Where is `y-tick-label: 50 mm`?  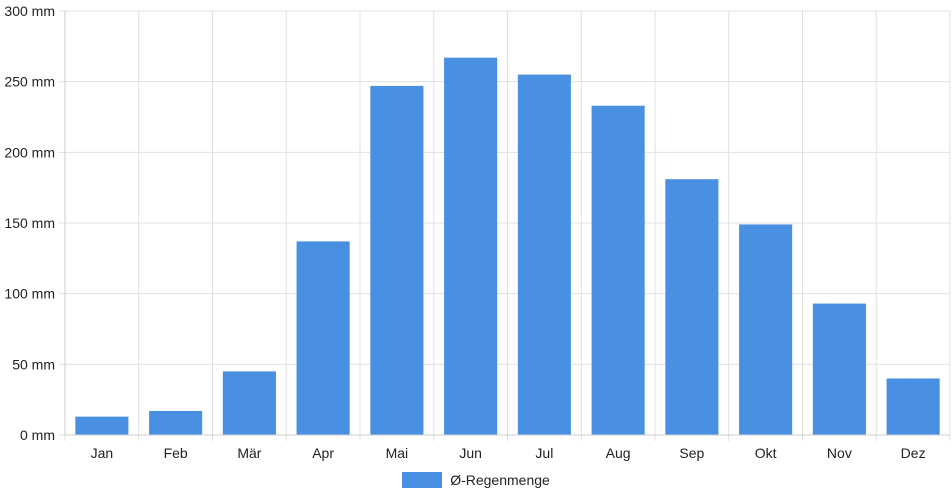
y-tick-label: 50 mm is located at coordinates (33, 364).